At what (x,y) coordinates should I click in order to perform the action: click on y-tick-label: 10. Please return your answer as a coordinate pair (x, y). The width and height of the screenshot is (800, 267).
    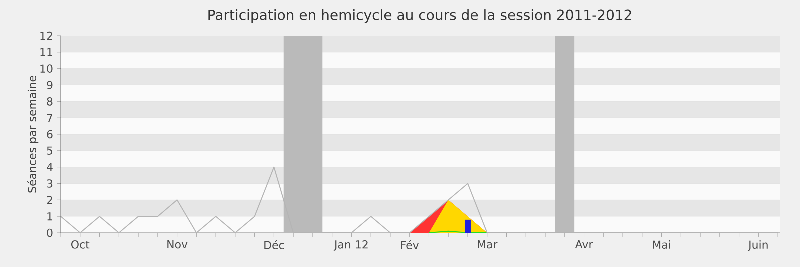
    Looking at the image, I should click on (46, 68).